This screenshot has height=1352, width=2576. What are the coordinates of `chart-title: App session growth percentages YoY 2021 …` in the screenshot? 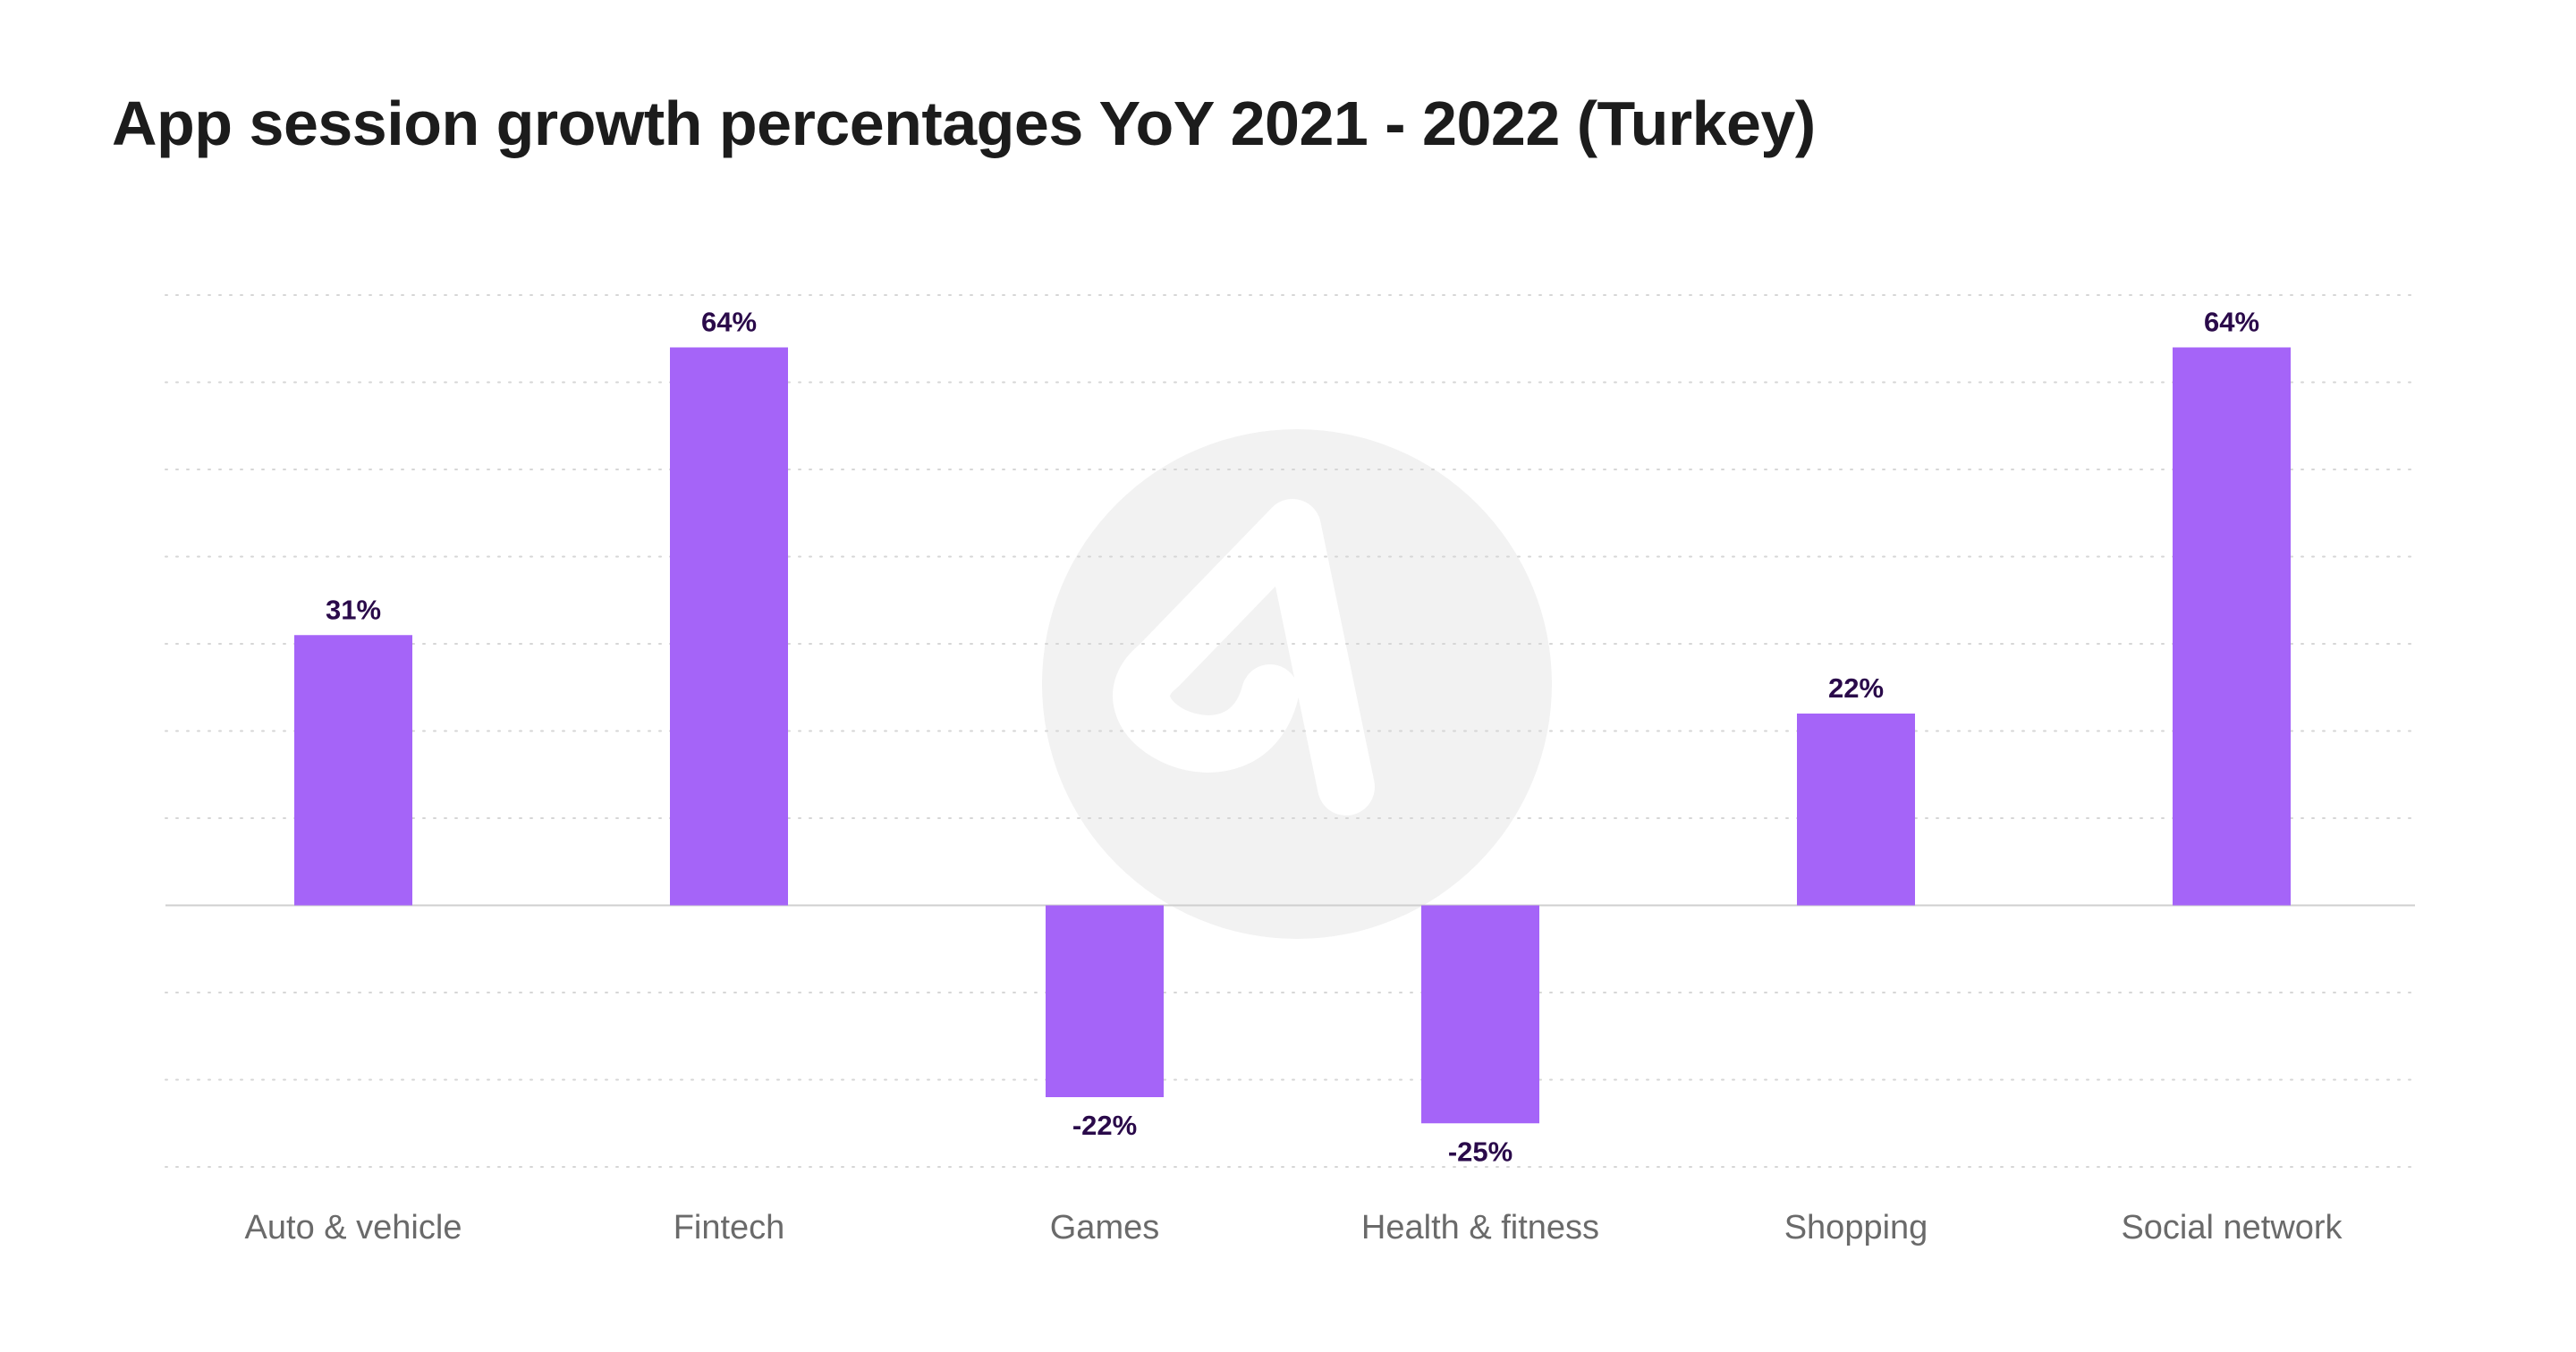 It's located at (964, 123).